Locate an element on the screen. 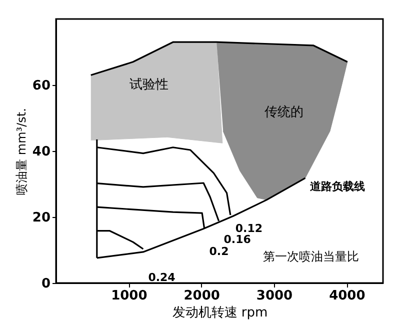  series-label: 0.12 is located at coordinates (249, 229).